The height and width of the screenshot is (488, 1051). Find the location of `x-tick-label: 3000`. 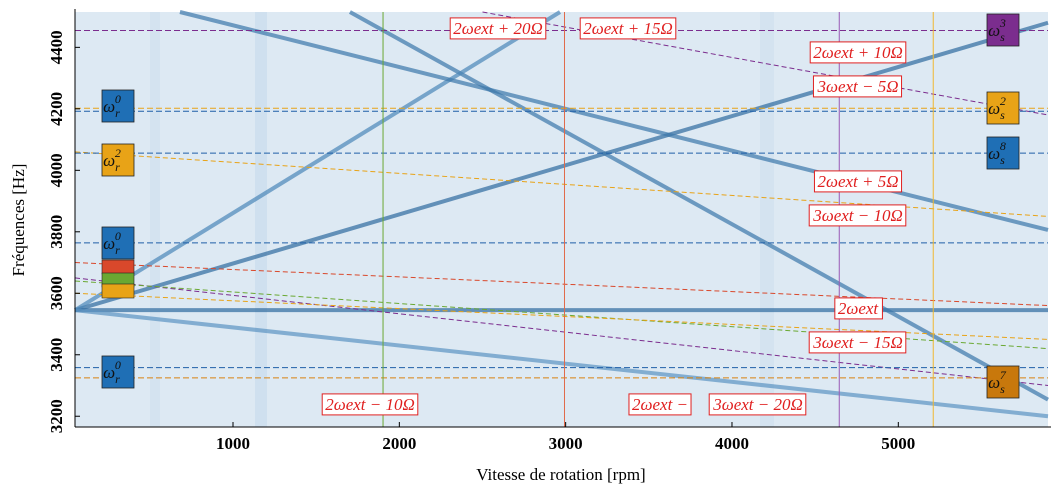

x-tick-label: 3000 is located at coordinates (566, 443).